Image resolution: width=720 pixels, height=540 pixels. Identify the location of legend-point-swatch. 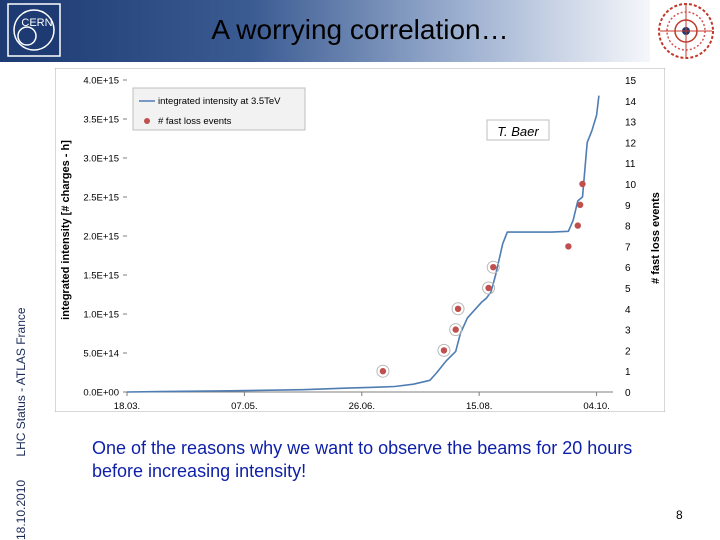
(147, 121).